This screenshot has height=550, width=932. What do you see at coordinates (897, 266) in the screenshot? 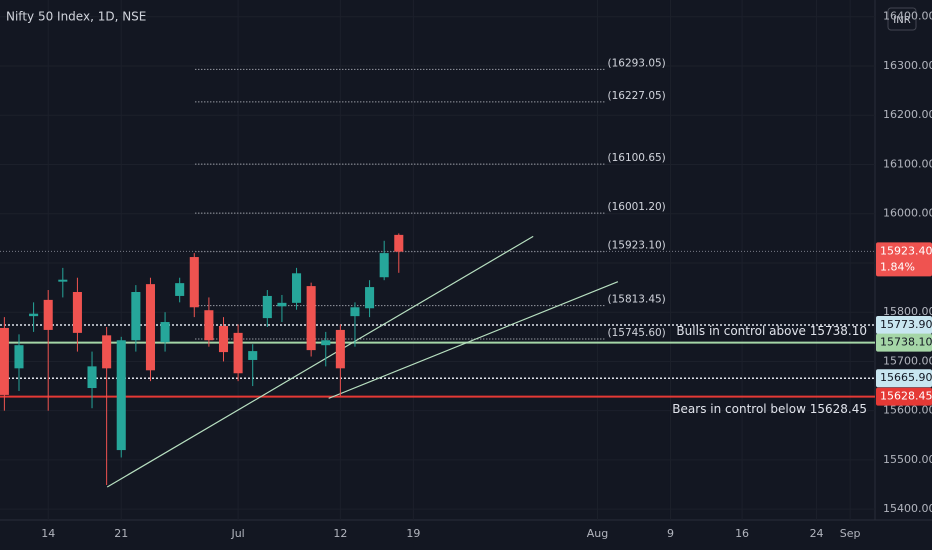
I see `change-label: 1.84%` at bounding box center [897, 266].